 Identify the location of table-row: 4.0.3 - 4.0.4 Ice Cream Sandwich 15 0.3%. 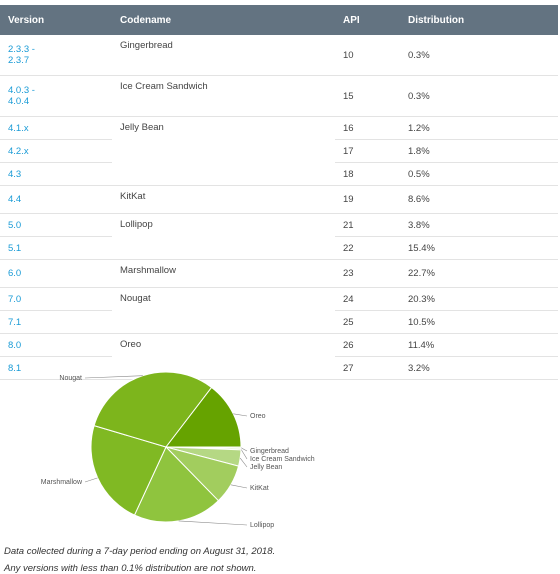
(279, 96).